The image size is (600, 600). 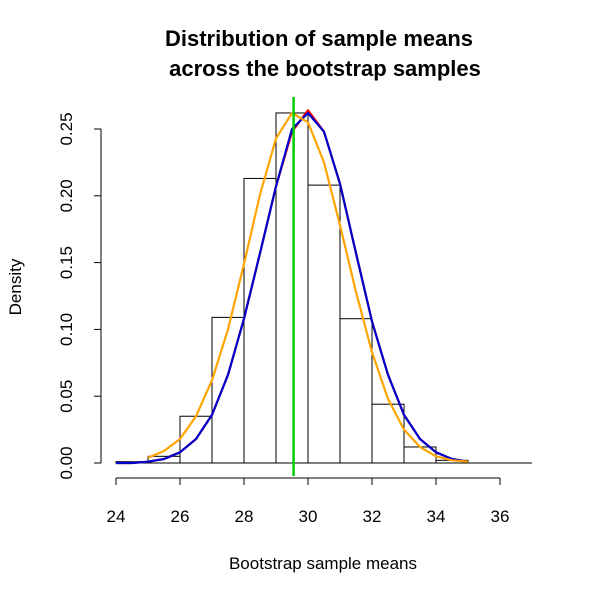 What do you see at coordinates (66, 262) in the screenshot?
I see `y-tick-label: 0.15` at bounding box center [66, 262].